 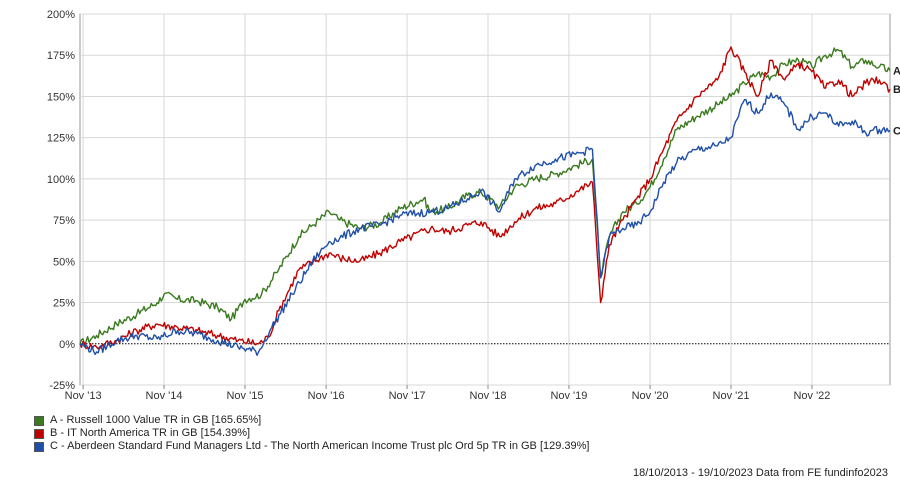 I want to click on series-end-label-c: C, so click(x=896, y=131).